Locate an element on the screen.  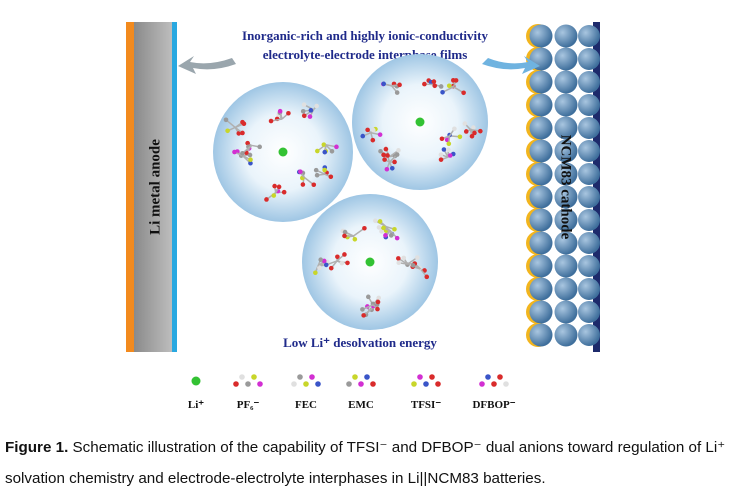
cathode-collector is located at coordinates (596, 187).